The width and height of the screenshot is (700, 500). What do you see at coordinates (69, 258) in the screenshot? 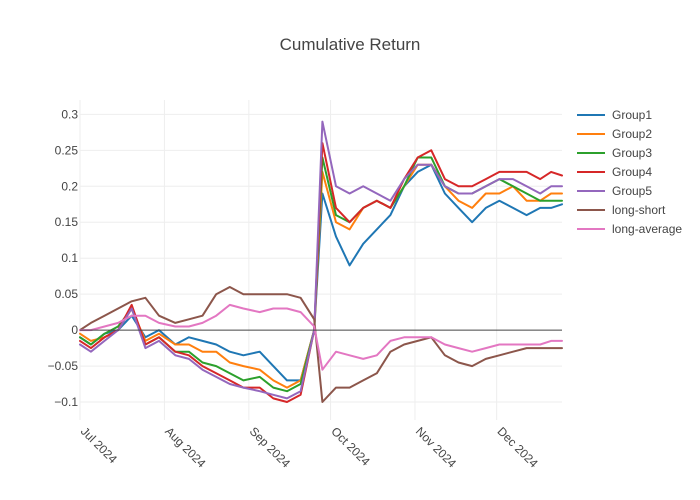
I see `y-tick-label: 0.1` at bounding box center [69, 258].